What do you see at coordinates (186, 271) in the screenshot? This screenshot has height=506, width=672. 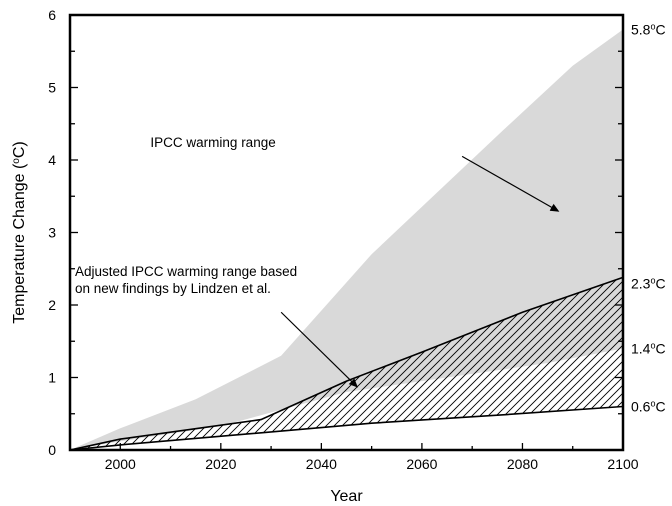 I see `annotation-line: Adjusted IPCC warming range based` at bounding box center [186, 271].